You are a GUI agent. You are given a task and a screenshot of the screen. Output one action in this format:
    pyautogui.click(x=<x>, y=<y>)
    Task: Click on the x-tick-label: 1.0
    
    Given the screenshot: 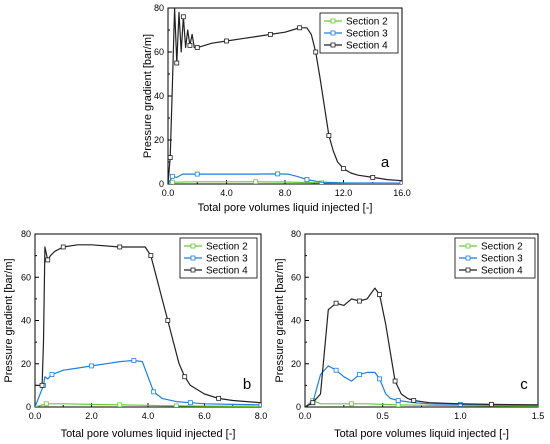 What is the action you would take?
    pyautogui.click(x=460, y=416)
    